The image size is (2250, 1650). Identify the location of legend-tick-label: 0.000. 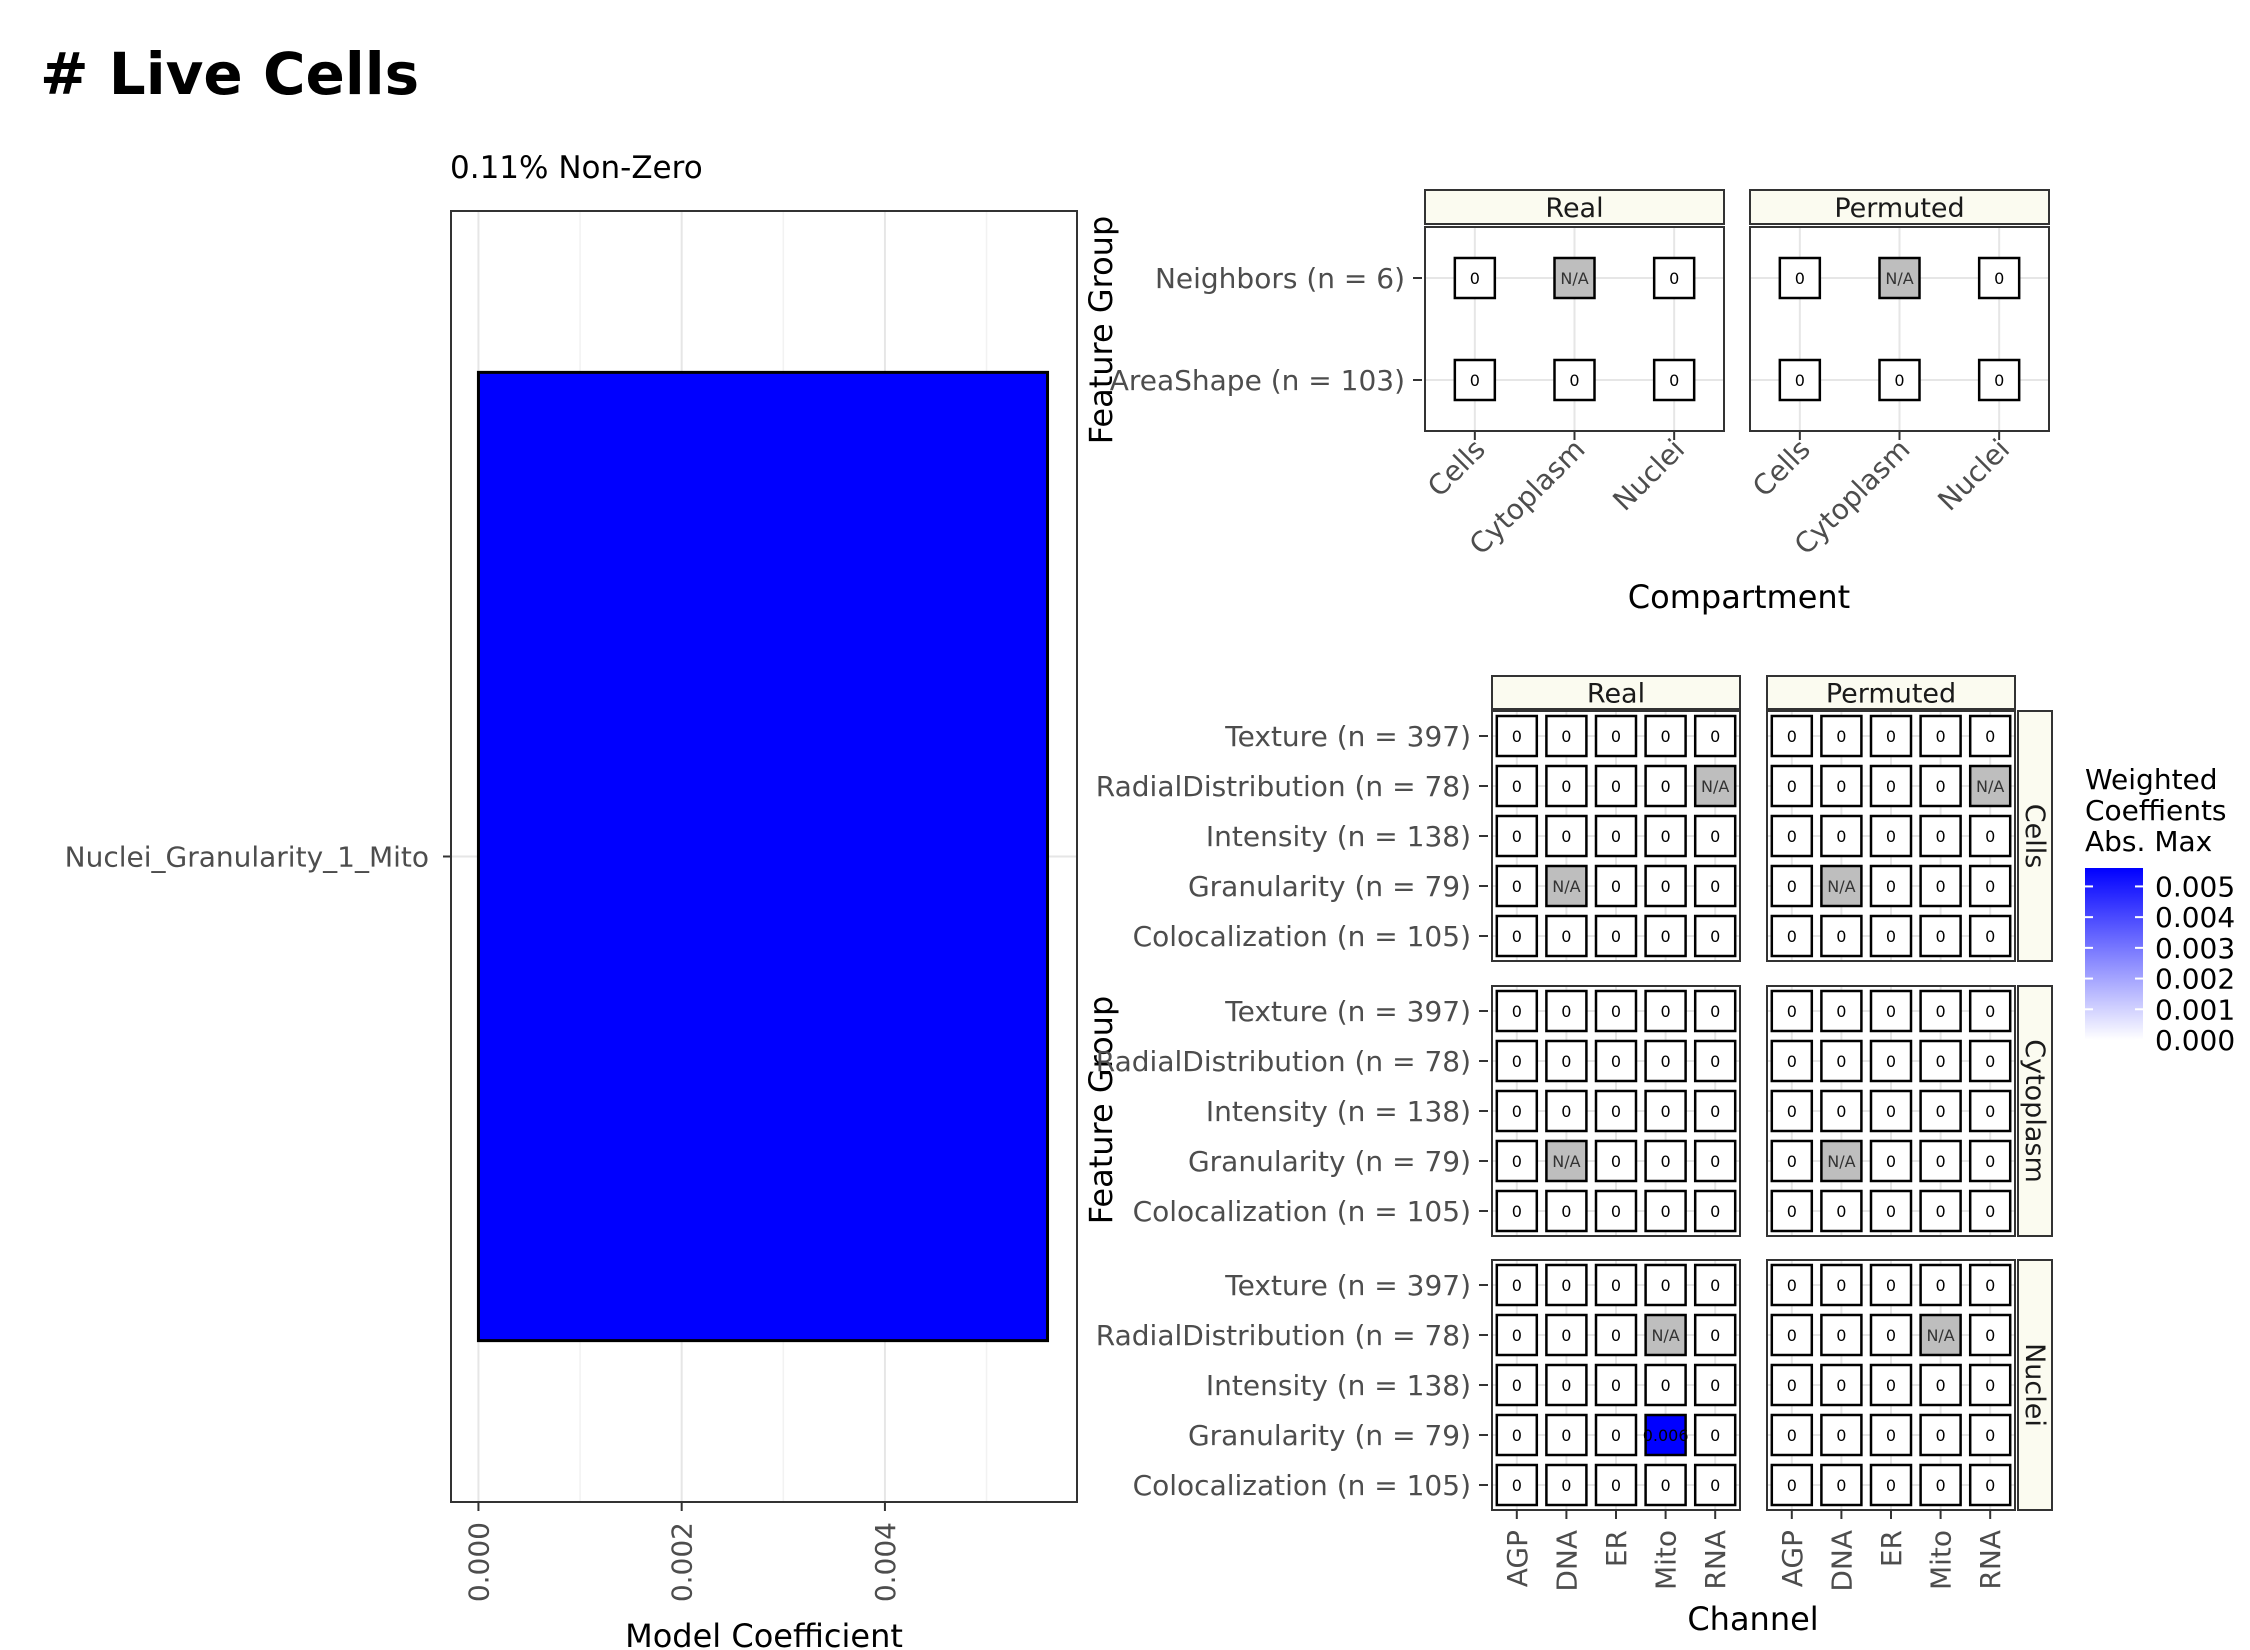
(2195, 1040).